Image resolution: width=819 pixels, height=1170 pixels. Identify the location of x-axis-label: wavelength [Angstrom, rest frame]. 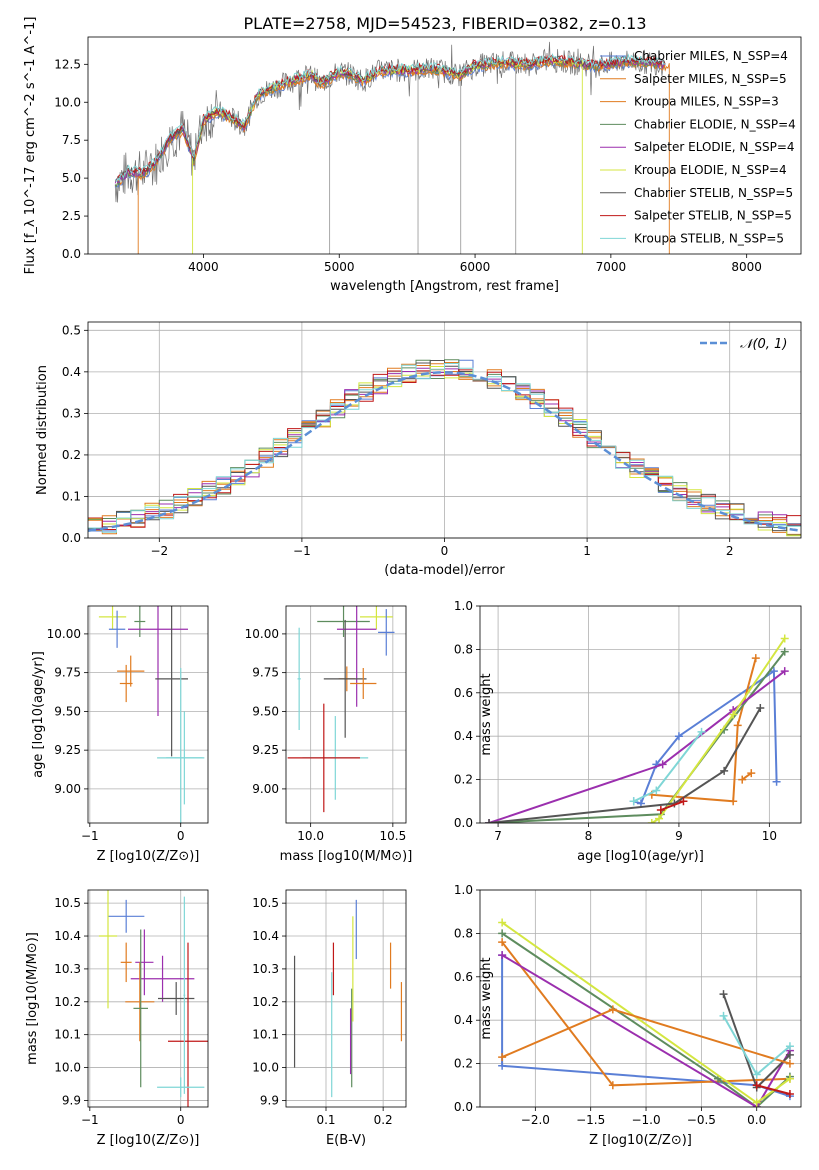
(444, 286).